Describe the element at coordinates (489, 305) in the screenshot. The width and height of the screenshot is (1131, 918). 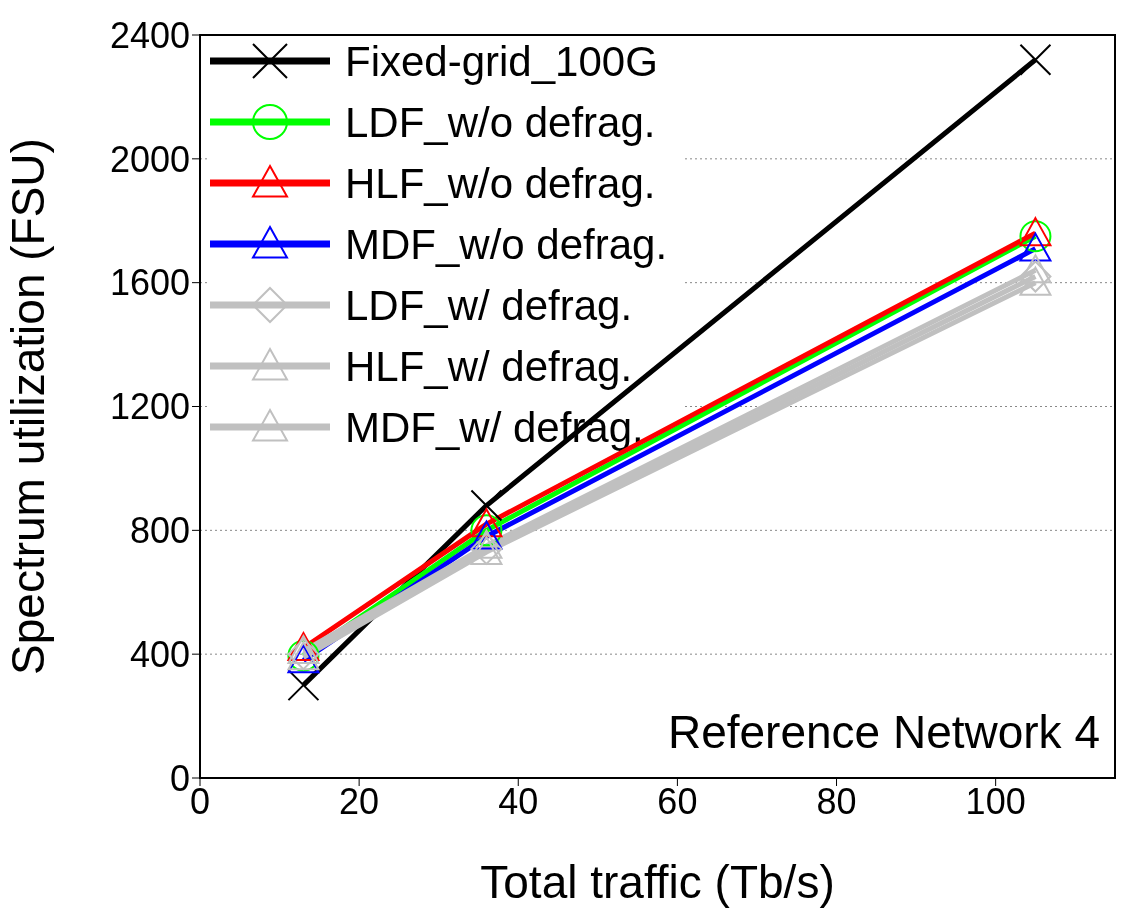
I see `legend-label: LDF_w/ defrag.` at that location.